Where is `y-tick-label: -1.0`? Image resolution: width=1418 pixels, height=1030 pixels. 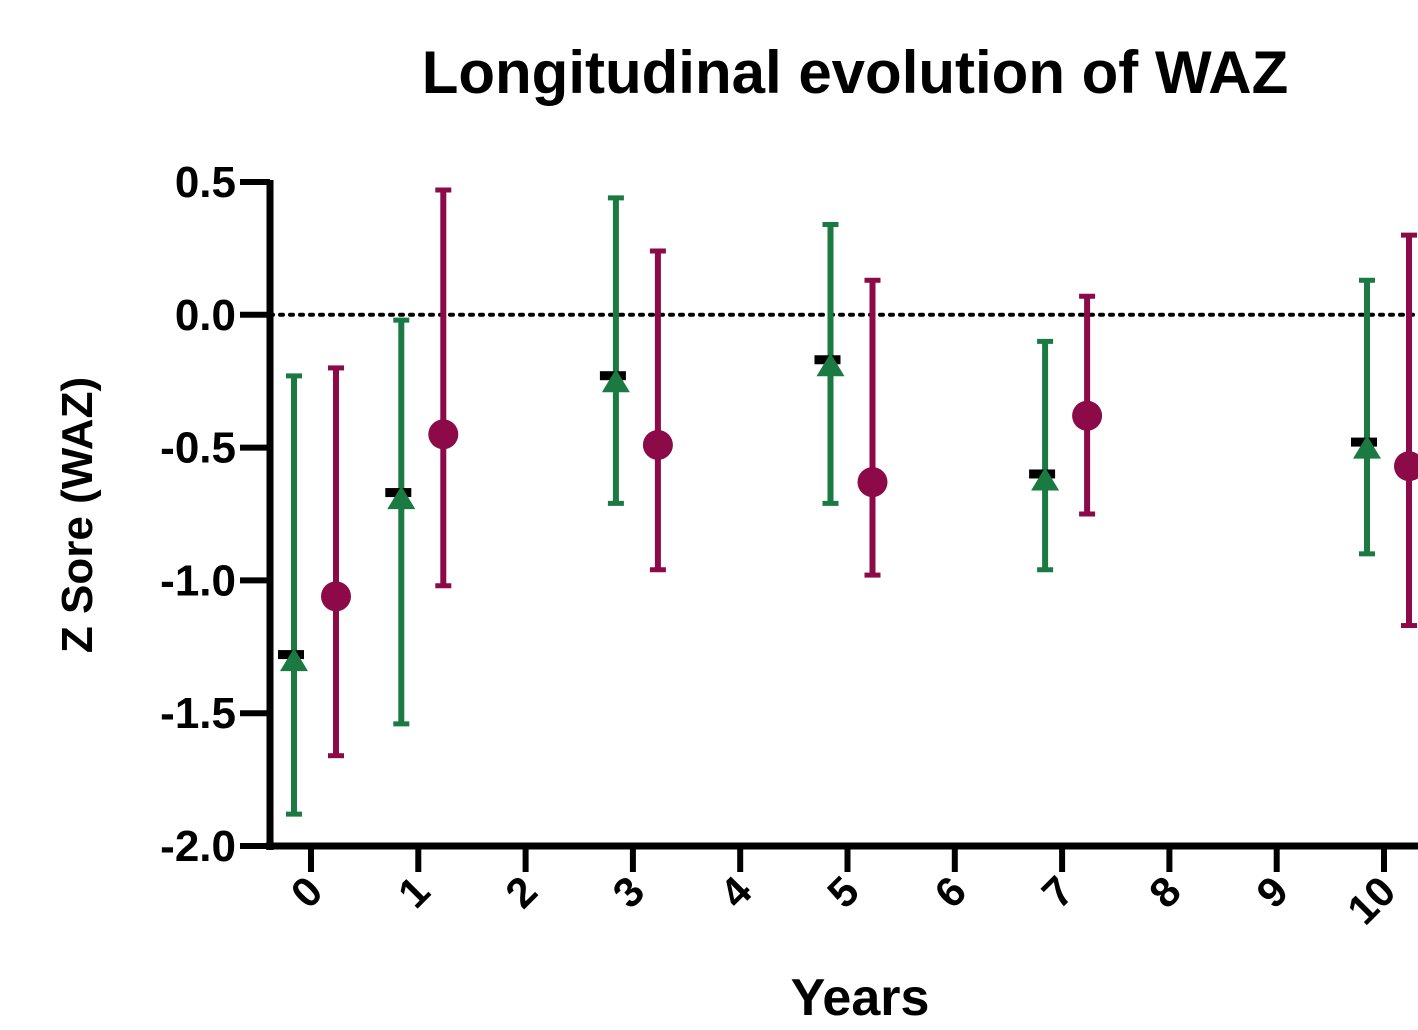
y-tick-label: -1.0 is located at coordinates (198, 580).